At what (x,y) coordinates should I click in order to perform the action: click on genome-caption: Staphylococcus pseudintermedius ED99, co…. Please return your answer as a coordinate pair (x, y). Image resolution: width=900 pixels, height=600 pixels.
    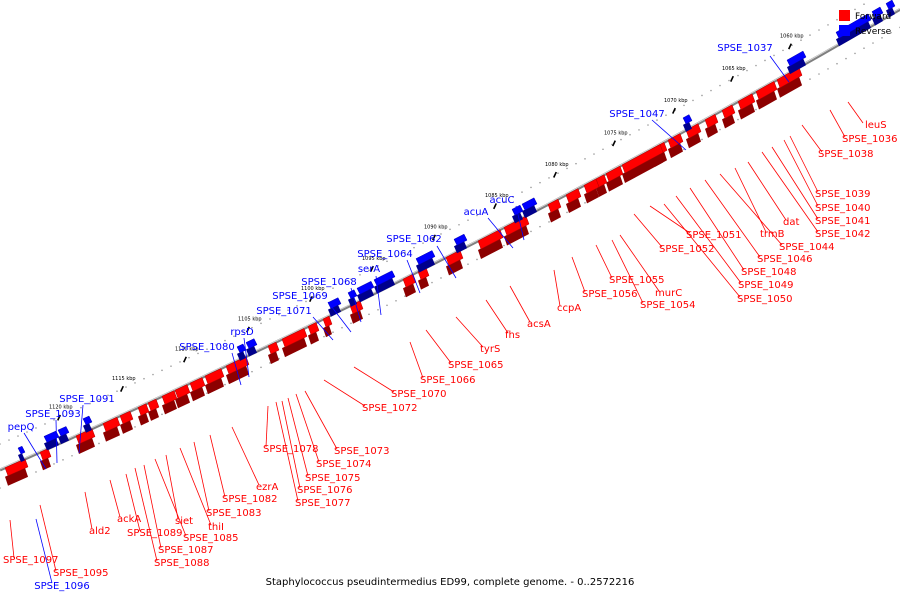
    Looking at the image, I should click on (450, 582).